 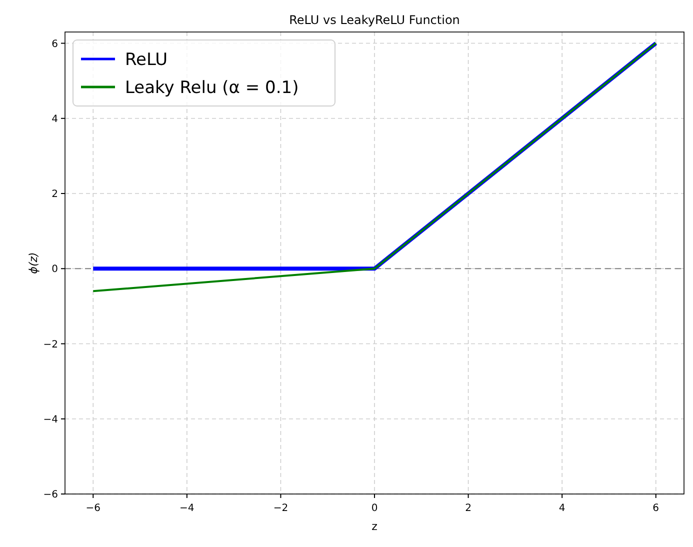 What do you see at coordinates (468, 508) in the screenshot?
I see `x-tick-label: 2` at bounding box center [468, 508].